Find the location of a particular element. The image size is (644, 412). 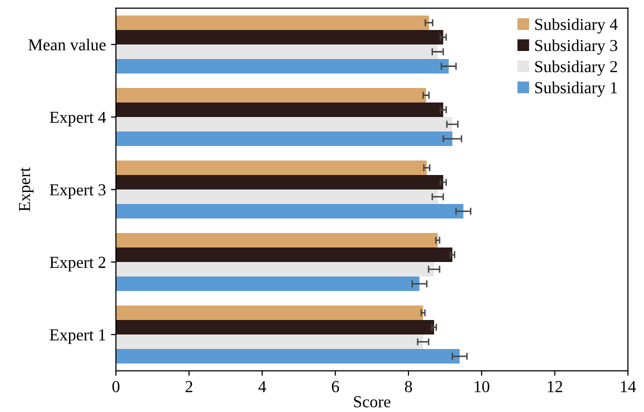

x-tick-label: 8 is located at coordinates (408, 386).